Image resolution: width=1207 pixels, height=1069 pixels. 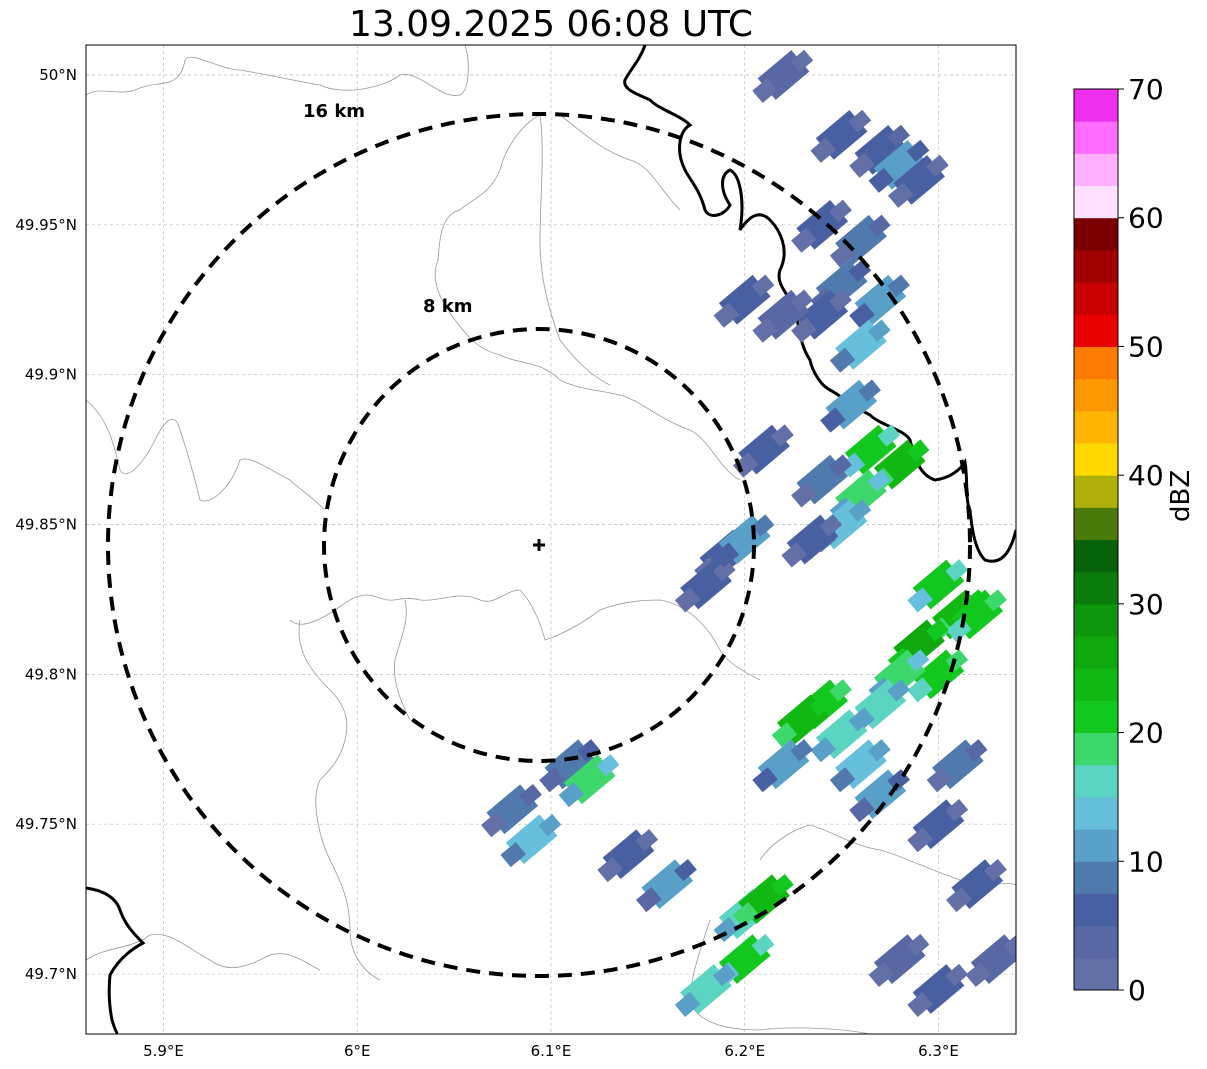 I want to click on colorbar: 0 10 20 30 40 50 60 70, so click(x=1118, y=540).